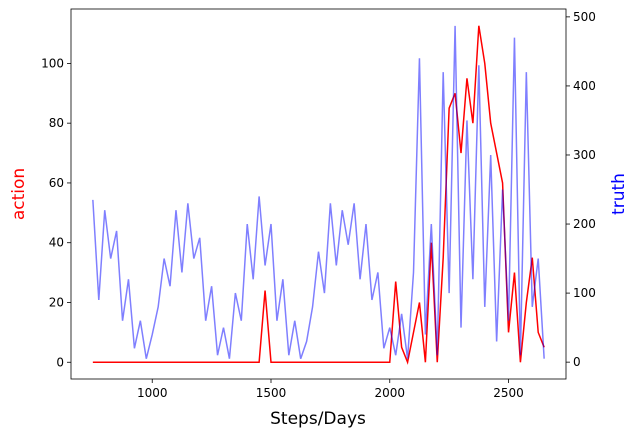  I want to click on y2-tick-label: 0, so click(577, 362).